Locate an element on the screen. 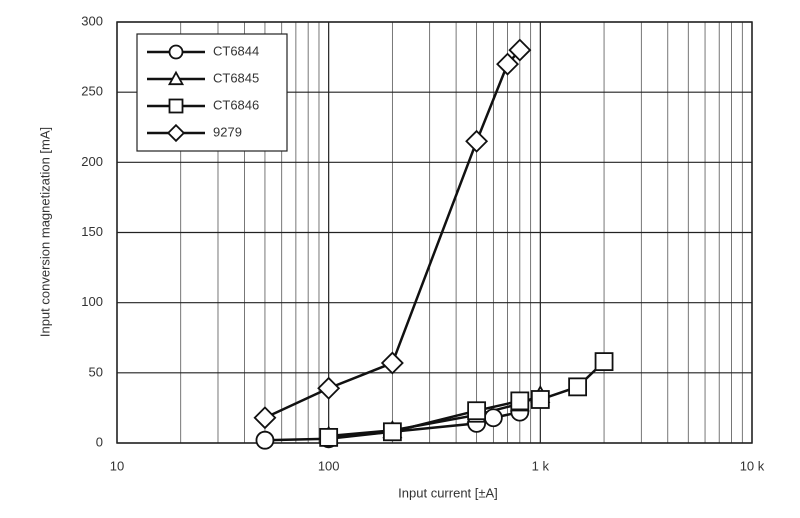 The image size is (800, 518). x-tick-label: 1 k is located at coordinates (541, 465).